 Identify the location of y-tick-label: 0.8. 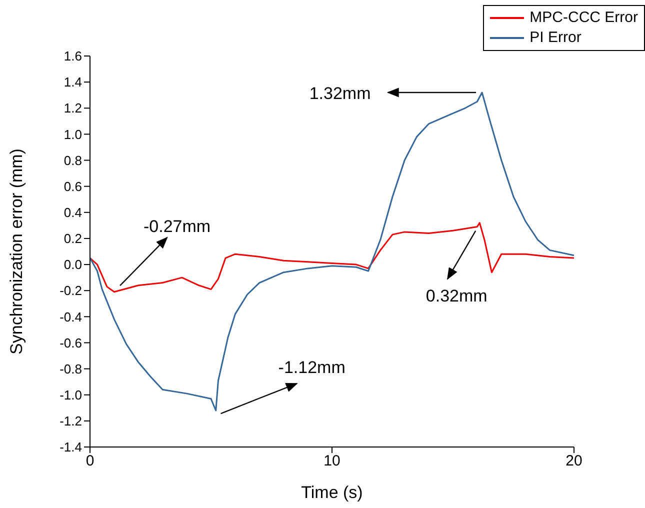
(73, 160).